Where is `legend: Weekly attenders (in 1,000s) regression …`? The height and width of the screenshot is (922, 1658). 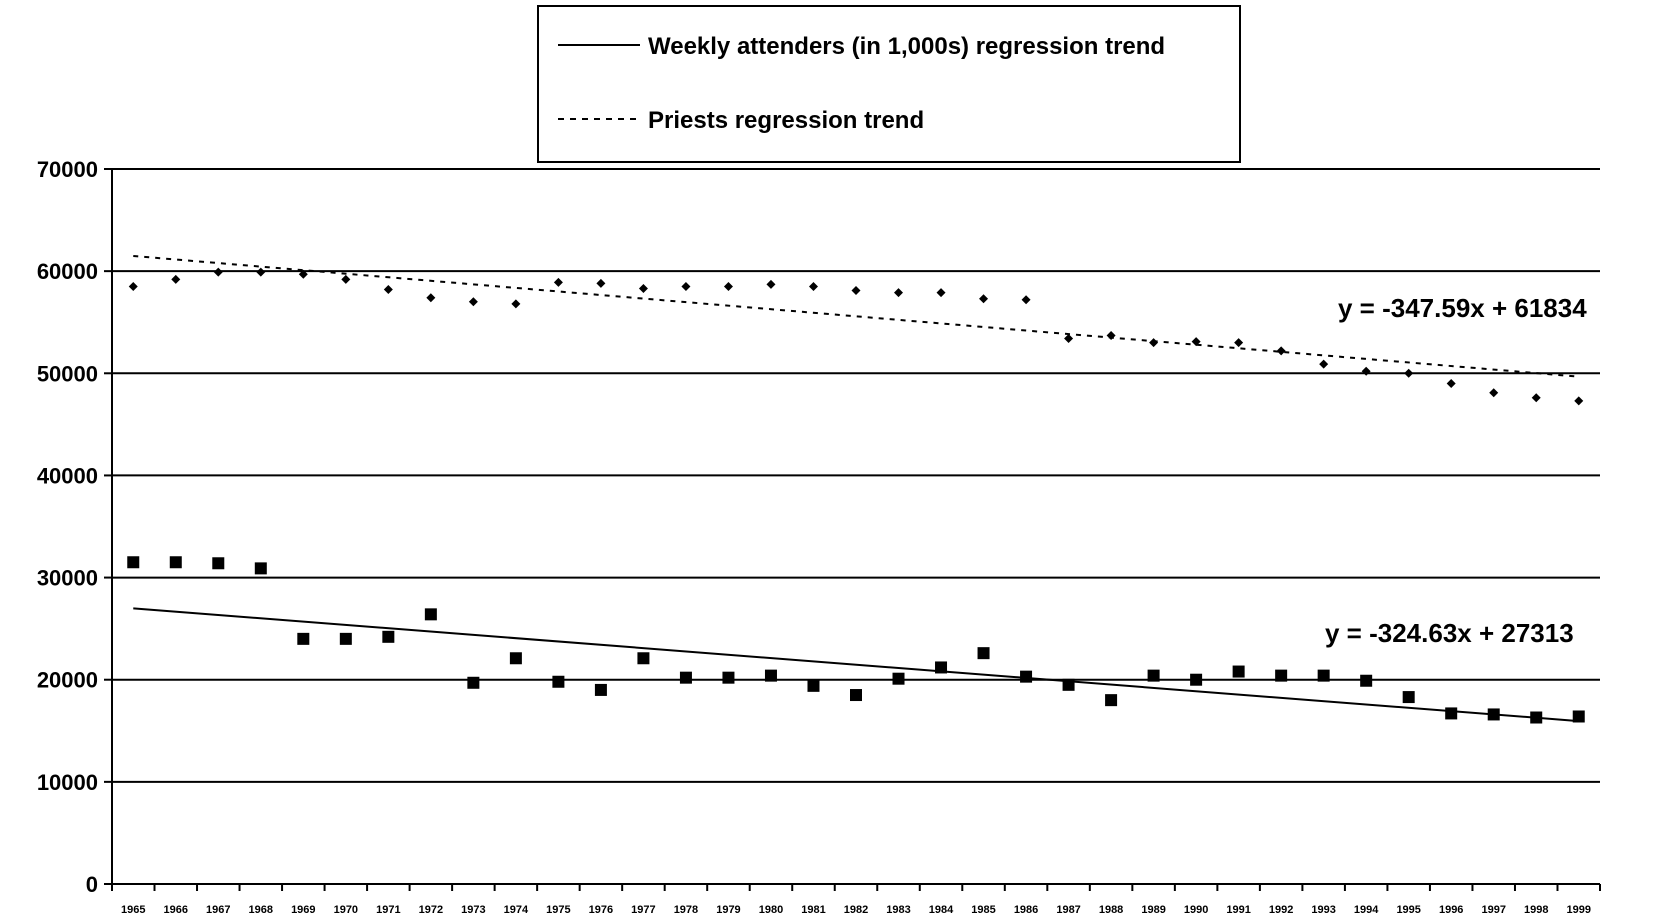 legend: Weekly attenders (in 1,000s) regression … is located at coordinates (889, 84).